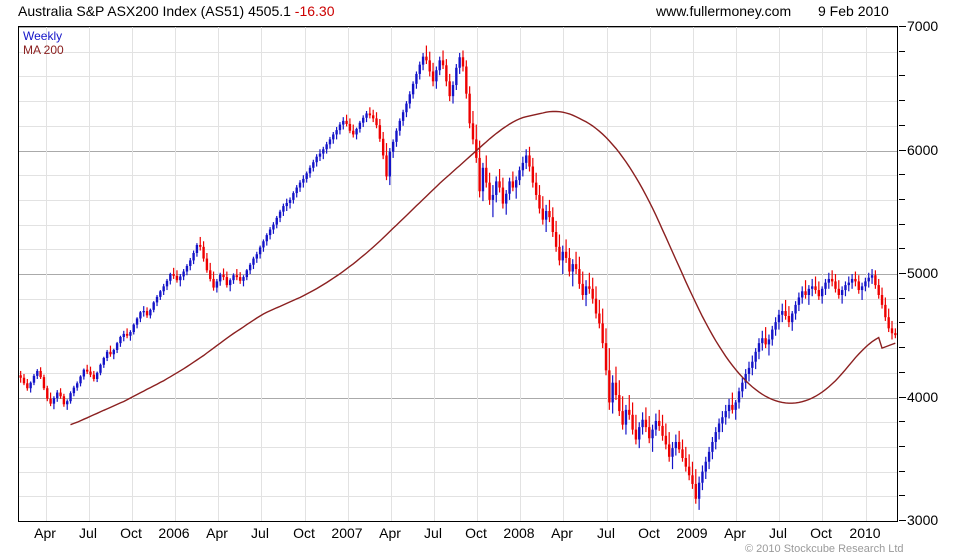  I want to click on y-axis-label: 6000, so click(923, 150).